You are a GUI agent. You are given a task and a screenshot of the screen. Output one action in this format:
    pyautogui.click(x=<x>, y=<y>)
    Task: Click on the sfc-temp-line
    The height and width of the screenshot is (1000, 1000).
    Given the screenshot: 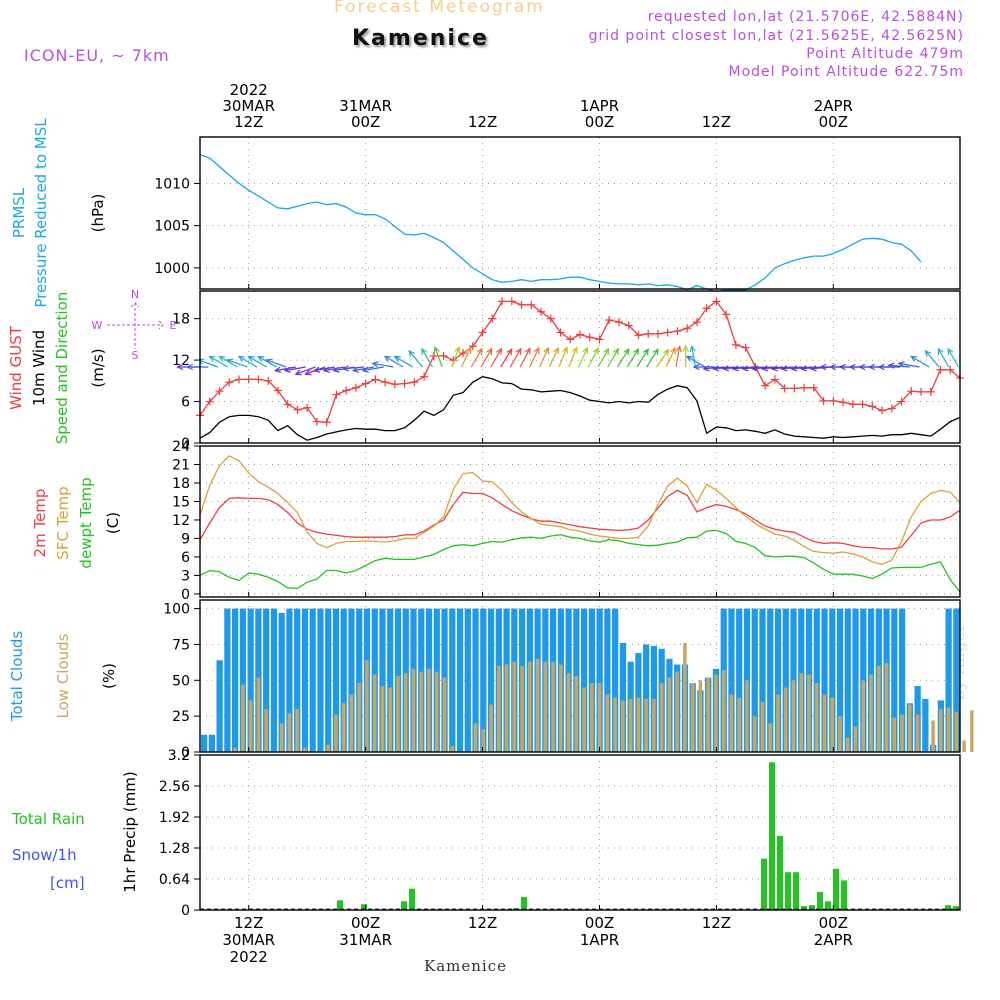 What is the action you would take?
    pyautogui.click(x=580, y=510)
    